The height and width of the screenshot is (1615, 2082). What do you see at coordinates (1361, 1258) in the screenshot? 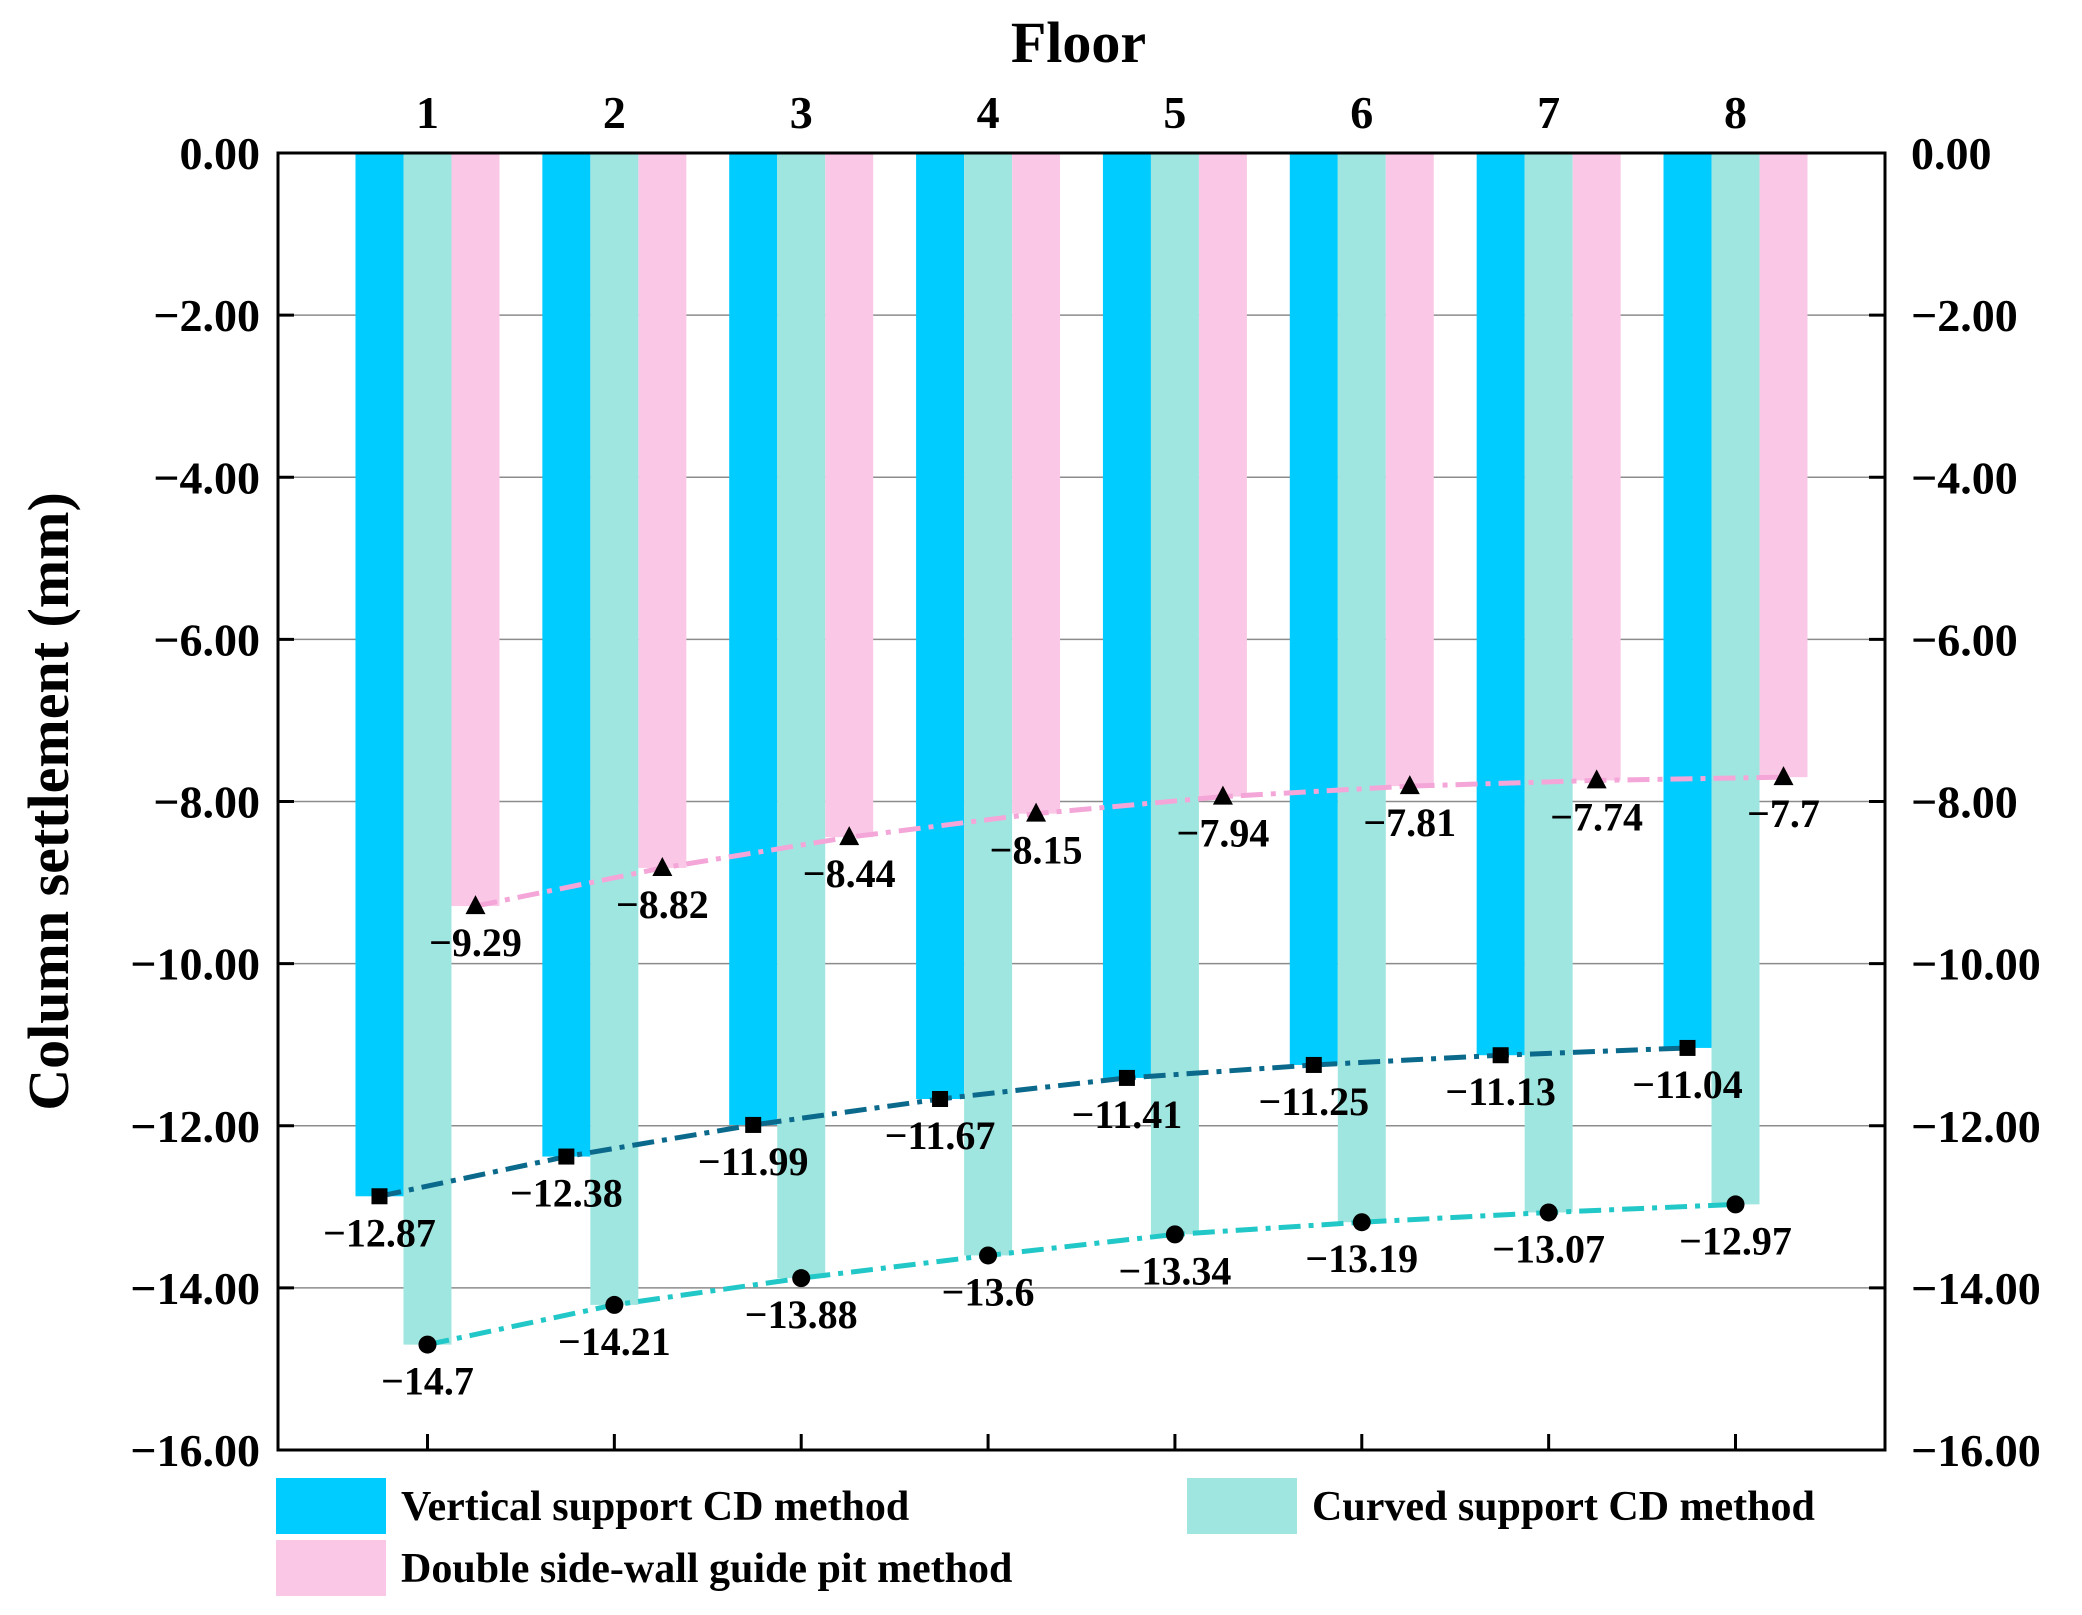
I see `data-label-2-6: −13.19` at bounding box center [1361, 1258].